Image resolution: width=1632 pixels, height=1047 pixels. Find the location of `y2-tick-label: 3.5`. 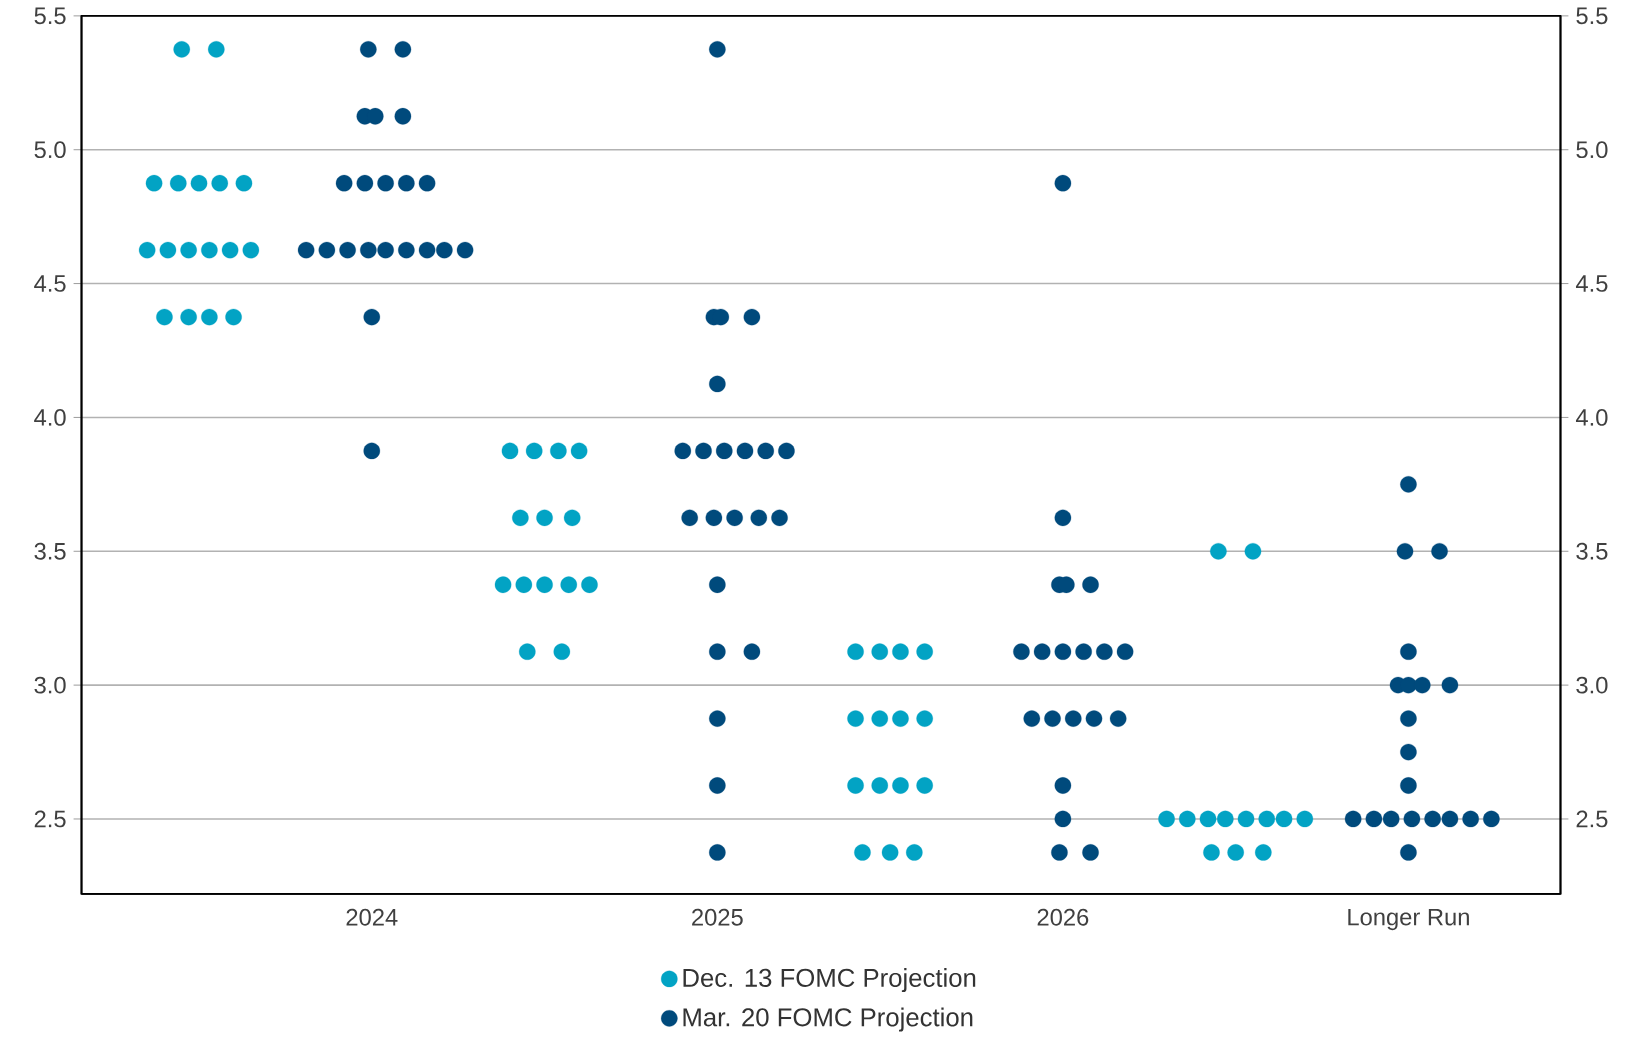

y2-tick-label: 3.5 is located at coordinates (1592, 551).